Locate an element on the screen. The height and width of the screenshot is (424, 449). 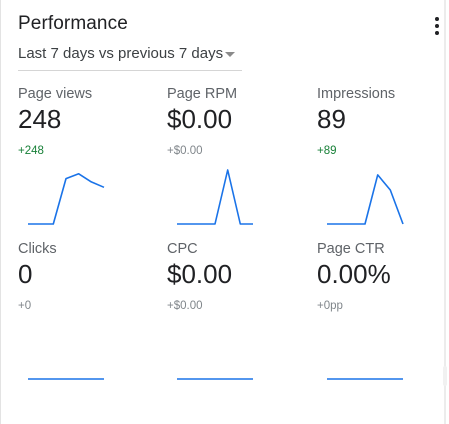
metric-page-views: Page views 248 +248 is located at coordinates (83, 161).